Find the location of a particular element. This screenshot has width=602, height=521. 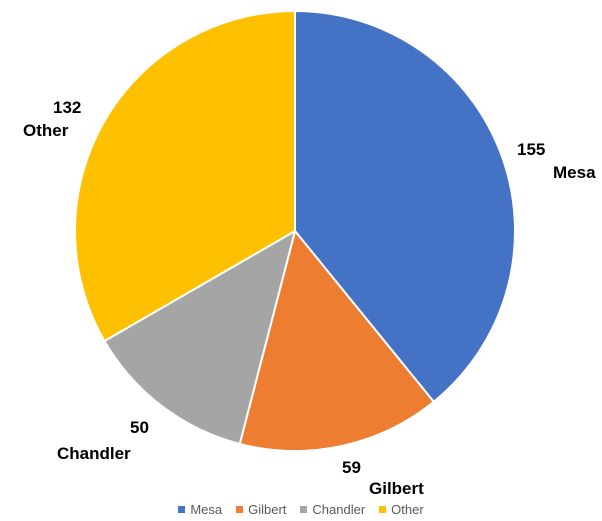

legend-label-chandler: Chandler is located at coordinates (339, 509).